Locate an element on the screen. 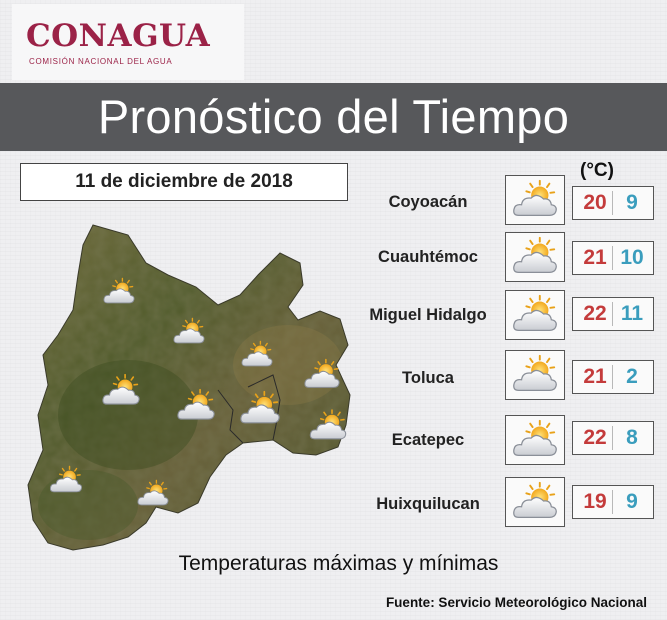 This screenshot has height=620, width=667. conagua-logo: CONAGUA COMISIÓN NACIONAL DEL AGUA is located at coordinates (128, 42).